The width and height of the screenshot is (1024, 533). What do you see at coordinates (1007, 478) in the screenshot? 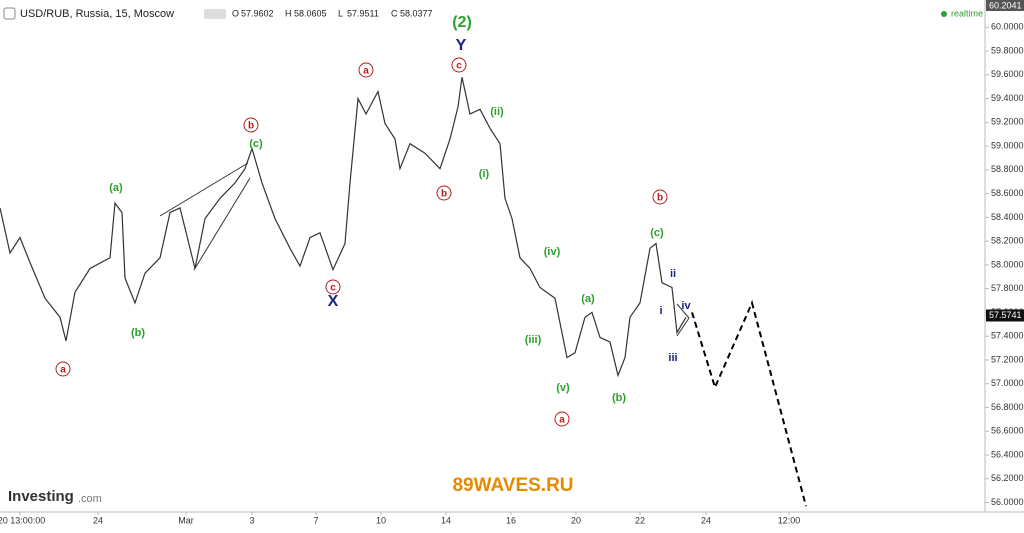
I see `y-tick-label: 56.2000` at bounding box center [1007, 478].